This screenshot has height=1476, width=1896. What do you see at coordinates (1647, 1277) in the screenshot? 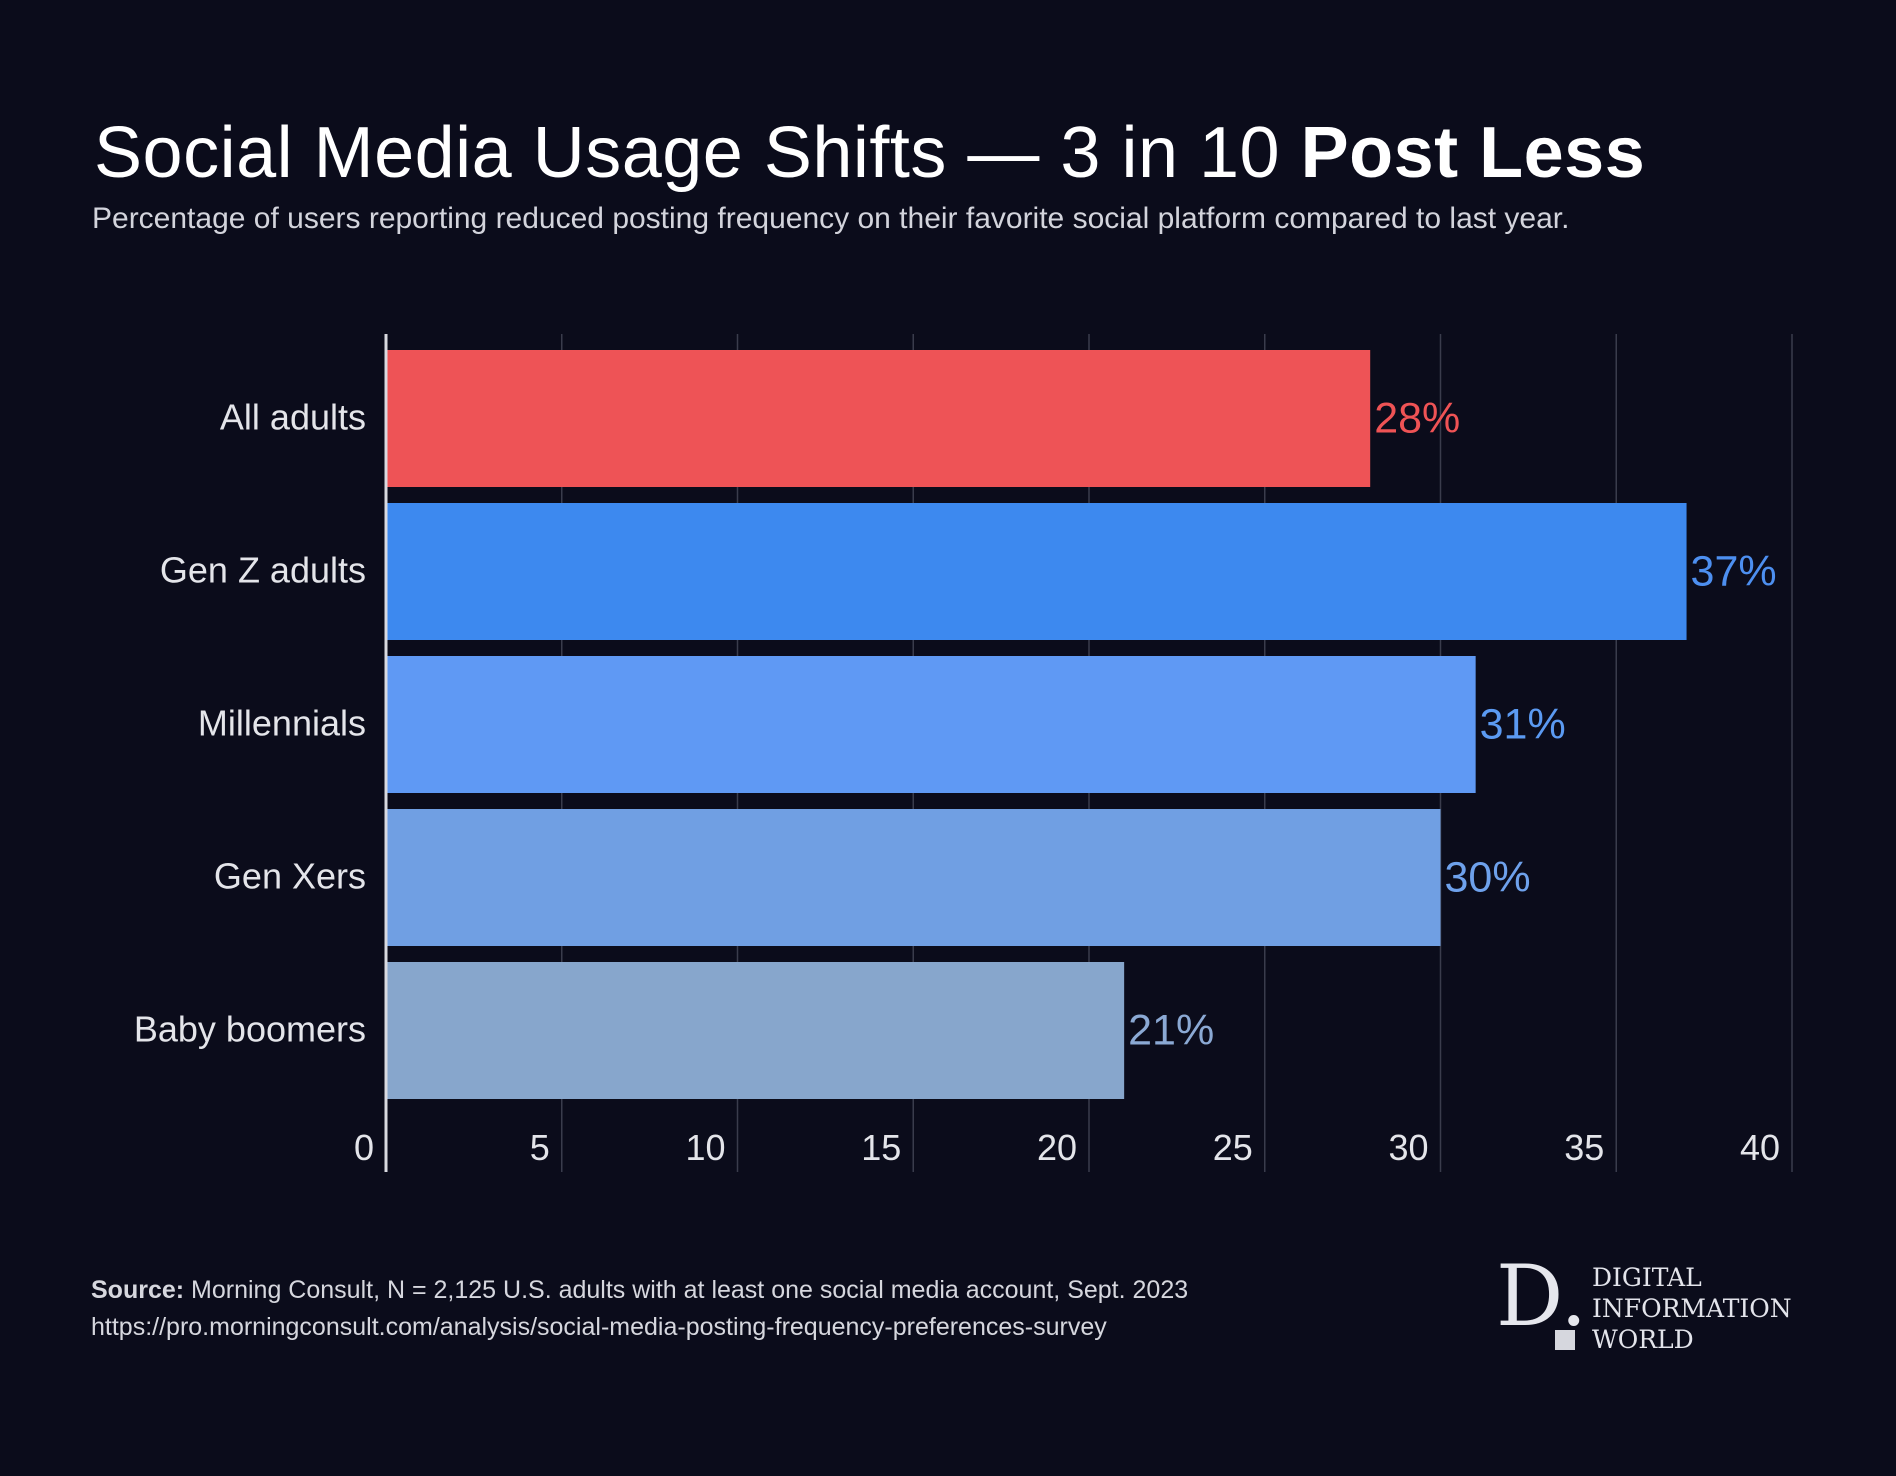
I see `logo-line-1: DIGITAL` at bounding box center [1647, 1277].